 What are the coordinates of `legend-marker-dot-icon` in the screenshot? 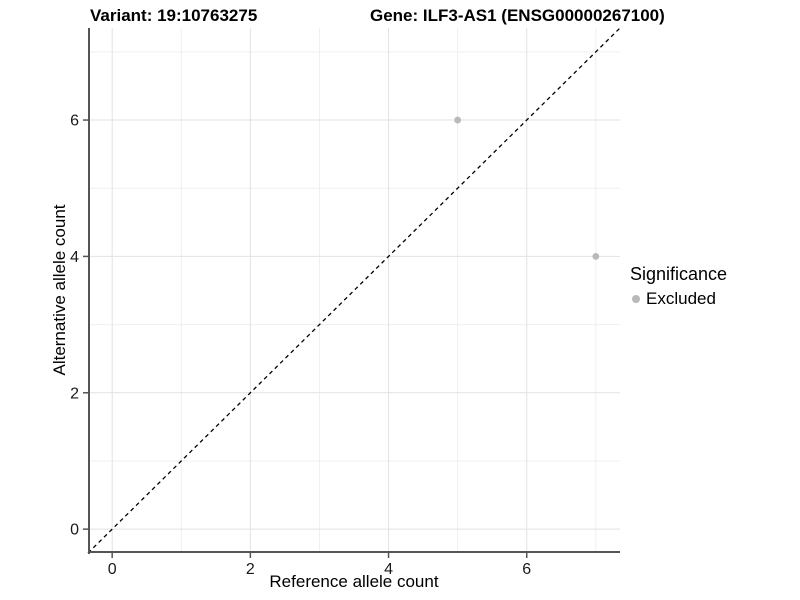 It's located at (636, 299).